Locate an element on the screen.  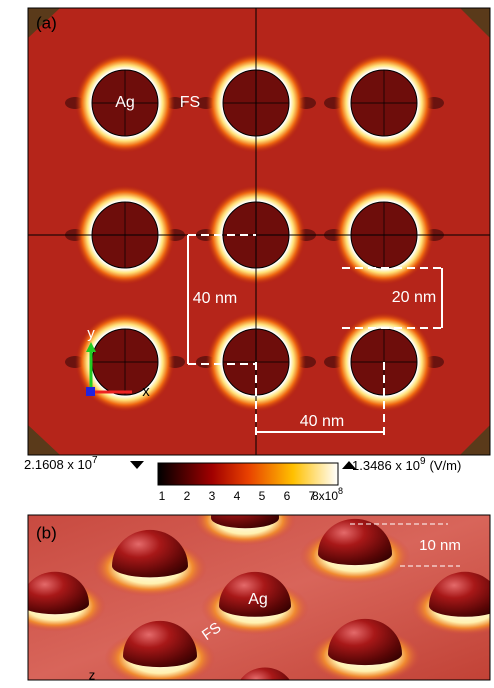
max-unit: (V/m) is located at coordinates (446, 465).